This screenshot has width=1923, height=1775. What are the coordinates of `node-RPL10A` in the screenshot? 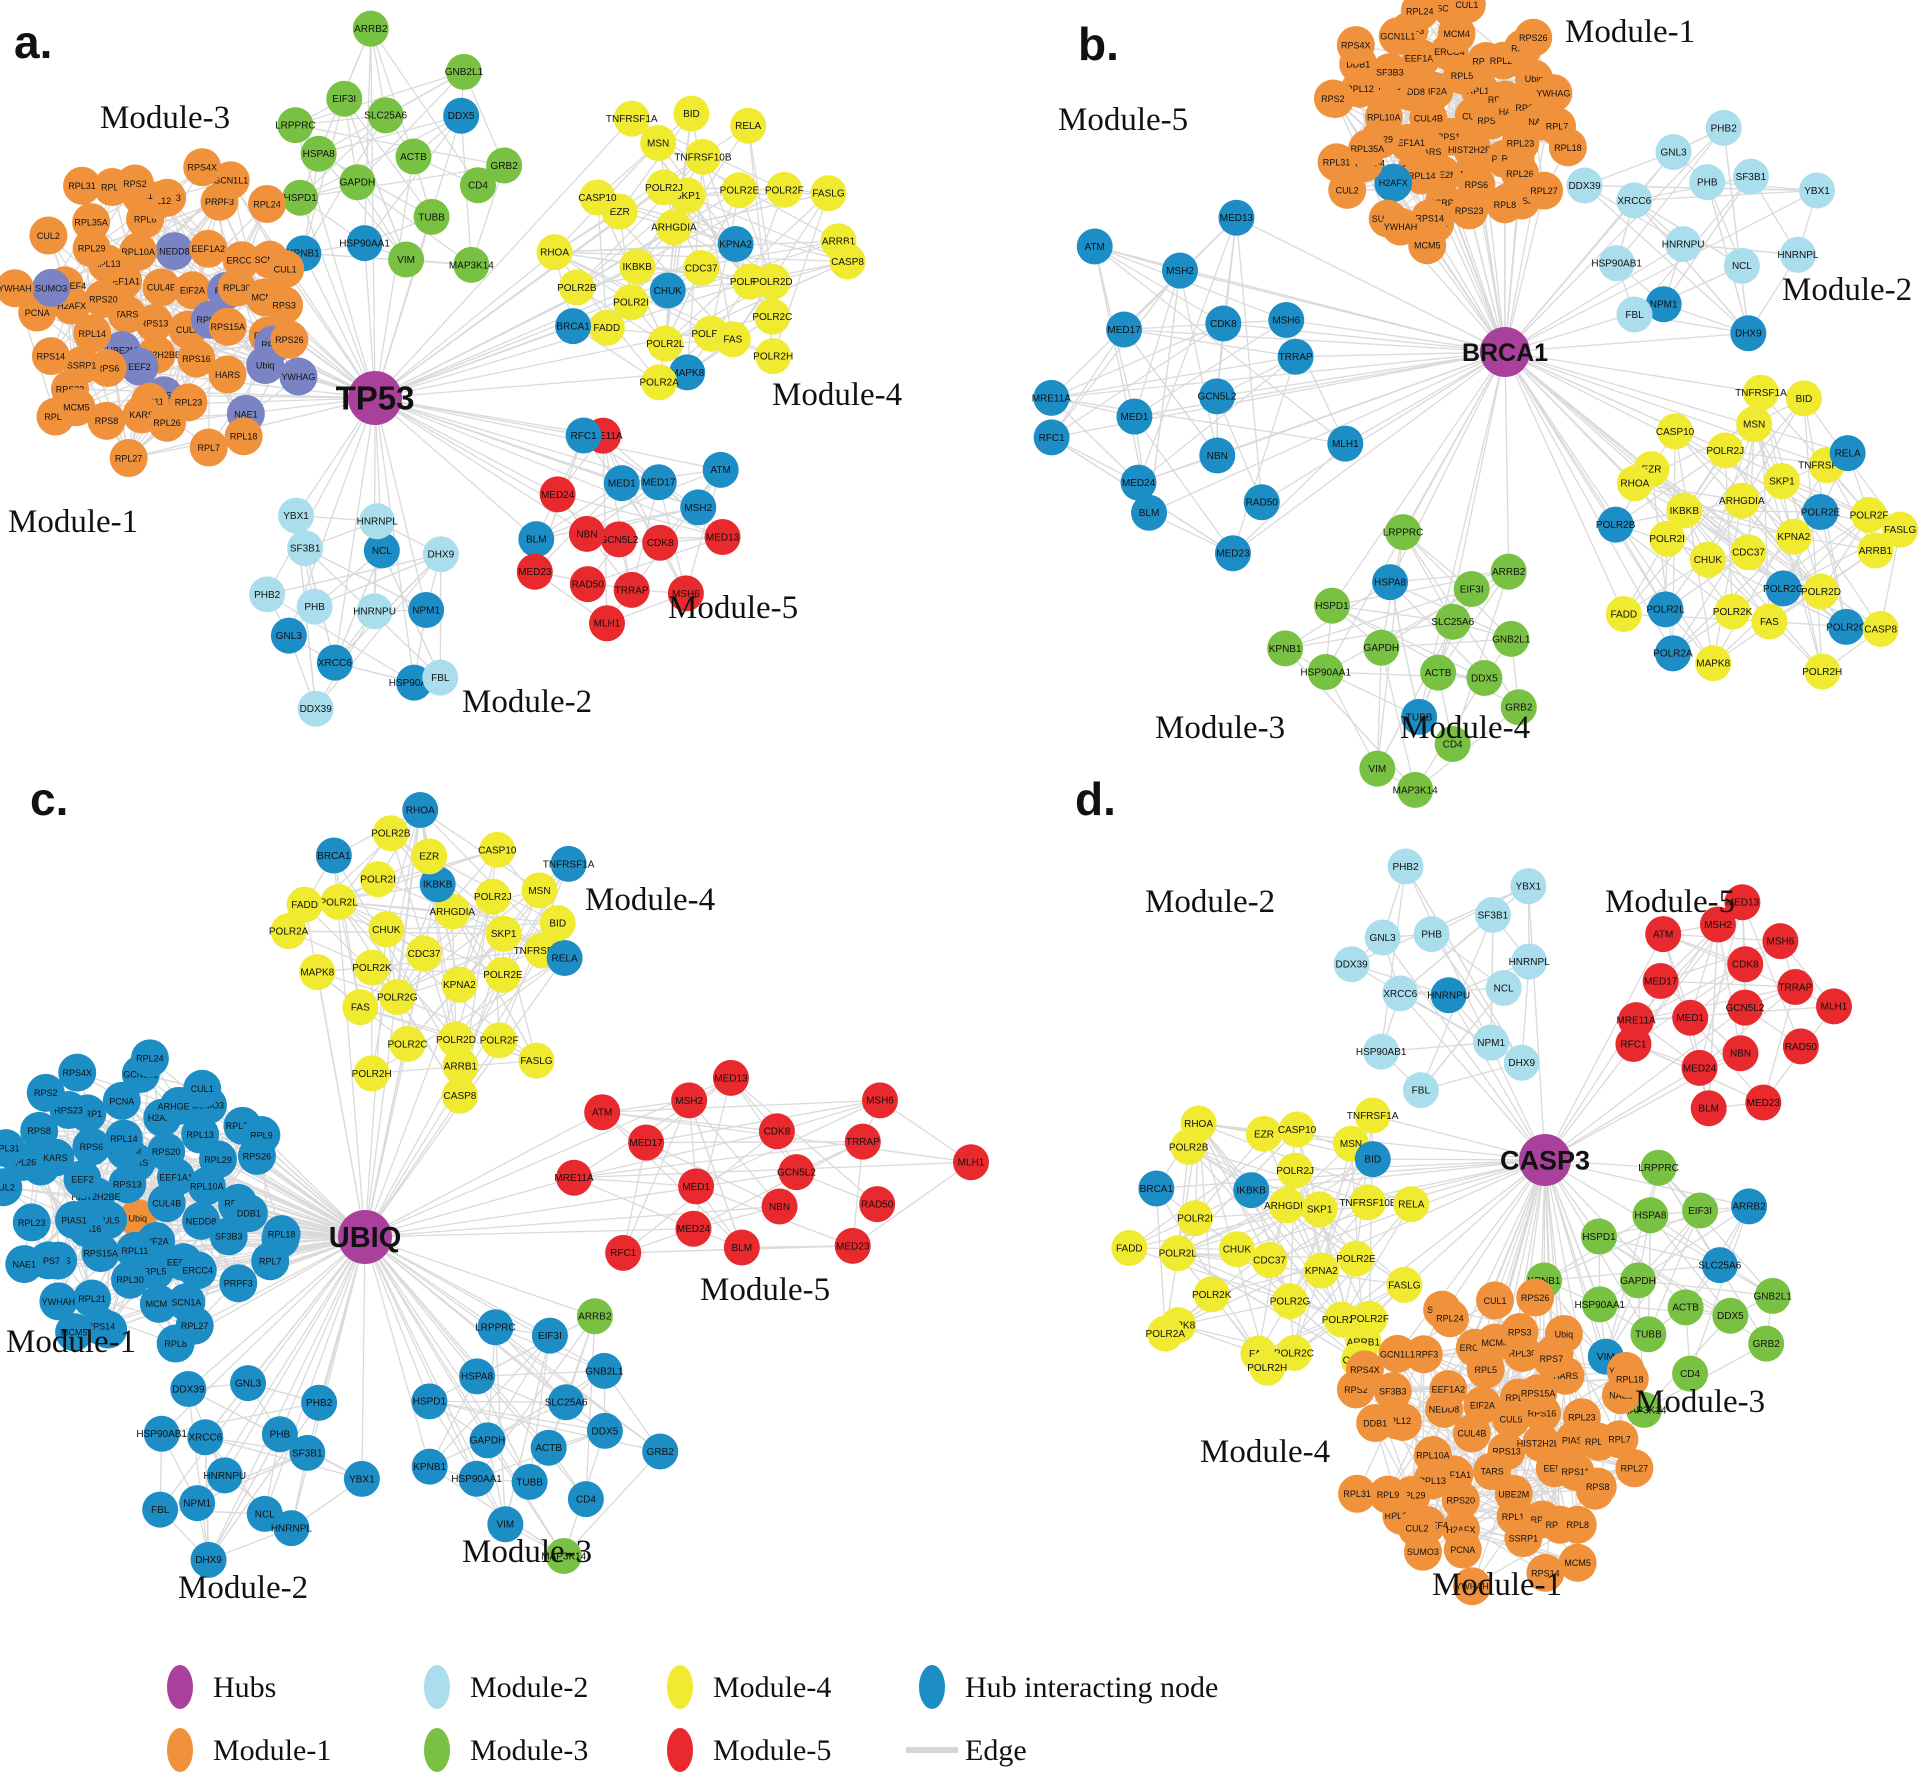 It's located at (138, 251).